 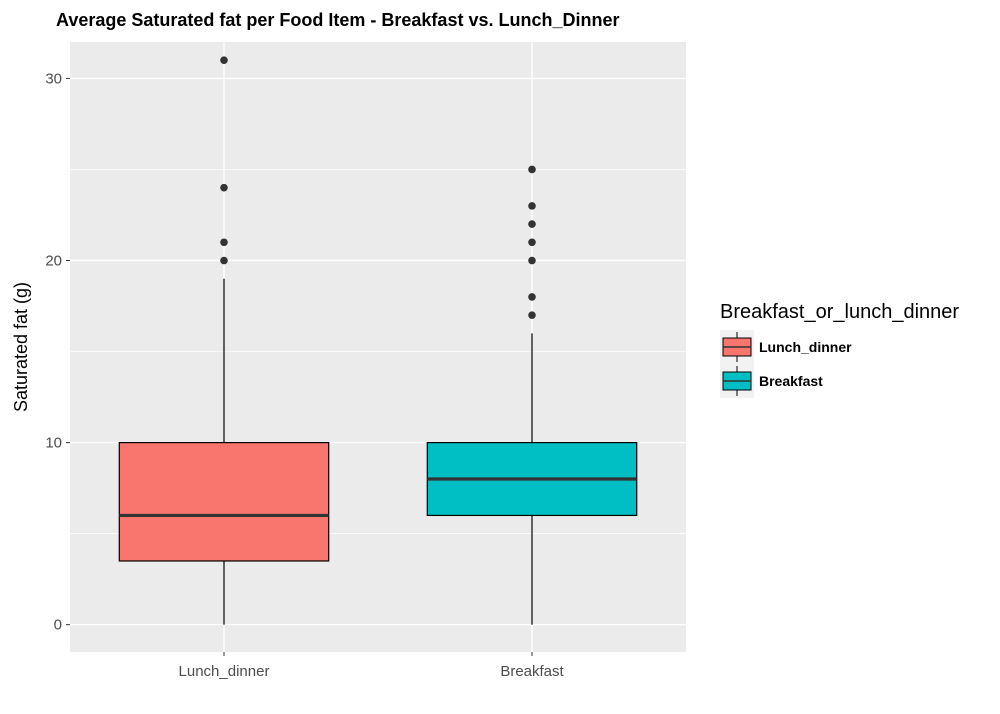 What do you see at coordinates (57, 352) in the screenshot?
I see `y-axis: 0 10 20 30` at bounding box center [57, 352].